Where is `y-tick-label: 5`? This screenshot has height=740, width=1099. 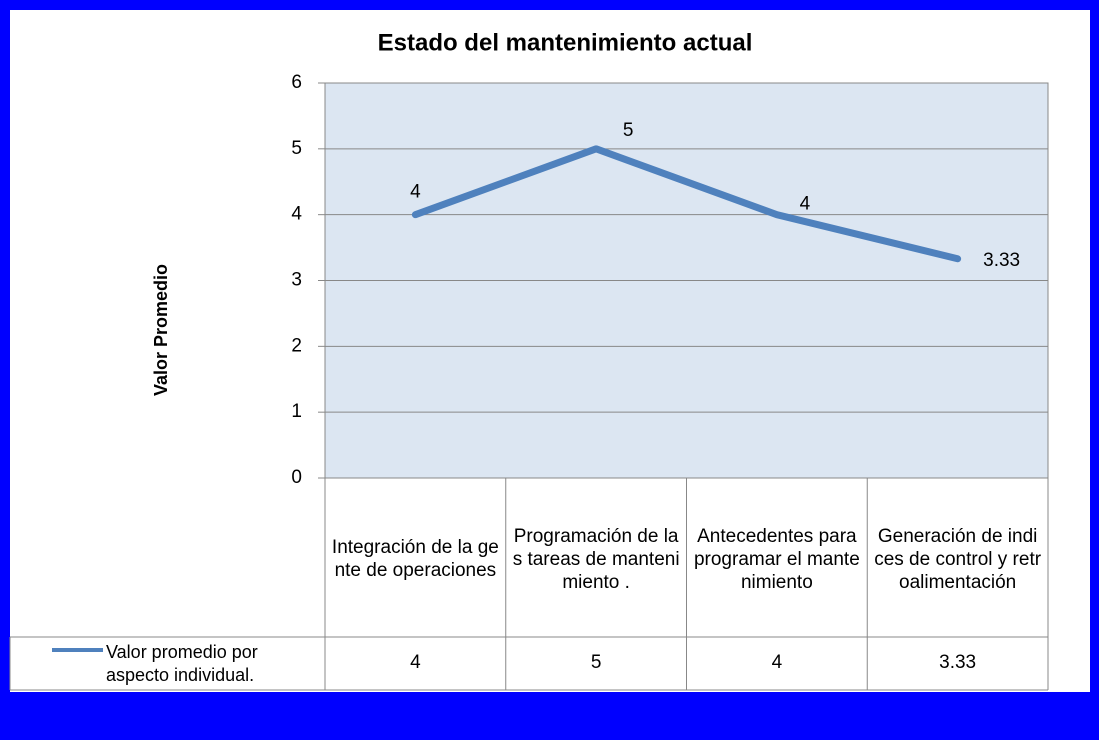 y-tick-label: 5 is located at coordinates (296, 148).